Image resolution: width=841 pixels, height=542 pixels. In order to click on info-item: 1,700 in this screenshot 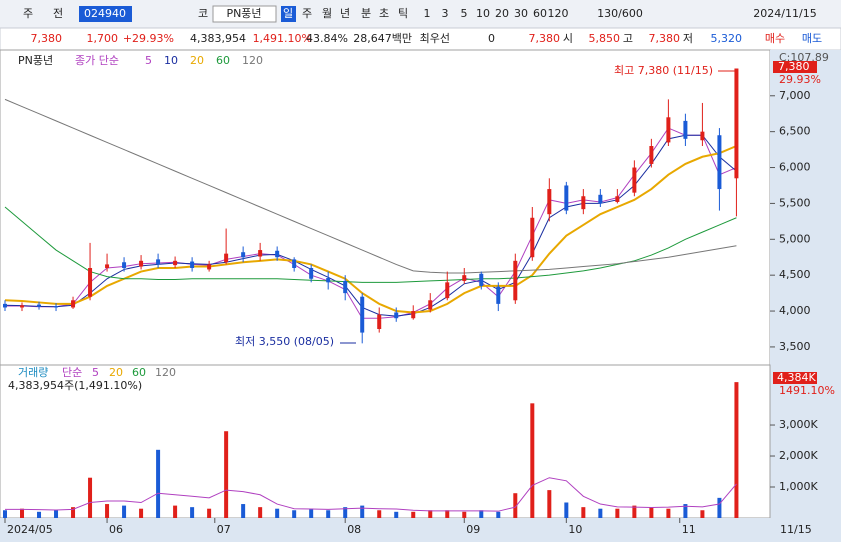, I will do `click(103, 38)`.